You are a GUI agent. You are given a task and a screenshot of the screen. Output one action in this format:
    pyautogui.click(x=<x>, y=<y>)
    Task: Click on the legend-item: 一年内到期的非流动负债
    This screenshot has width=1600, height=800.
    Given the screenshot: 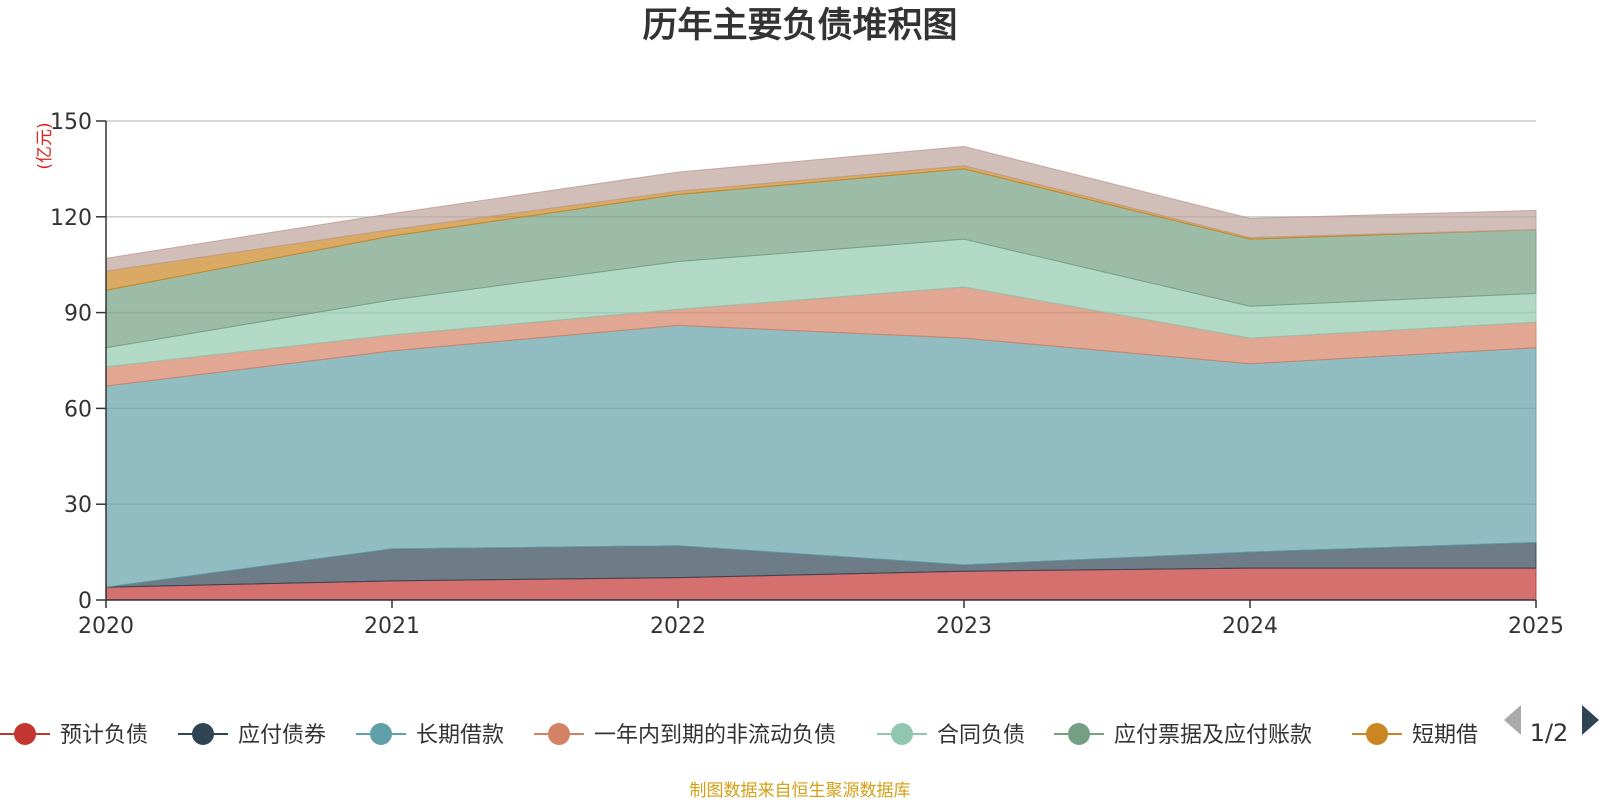 What is the action you would take?
    pyautogui.click(x=685, y=735)
    